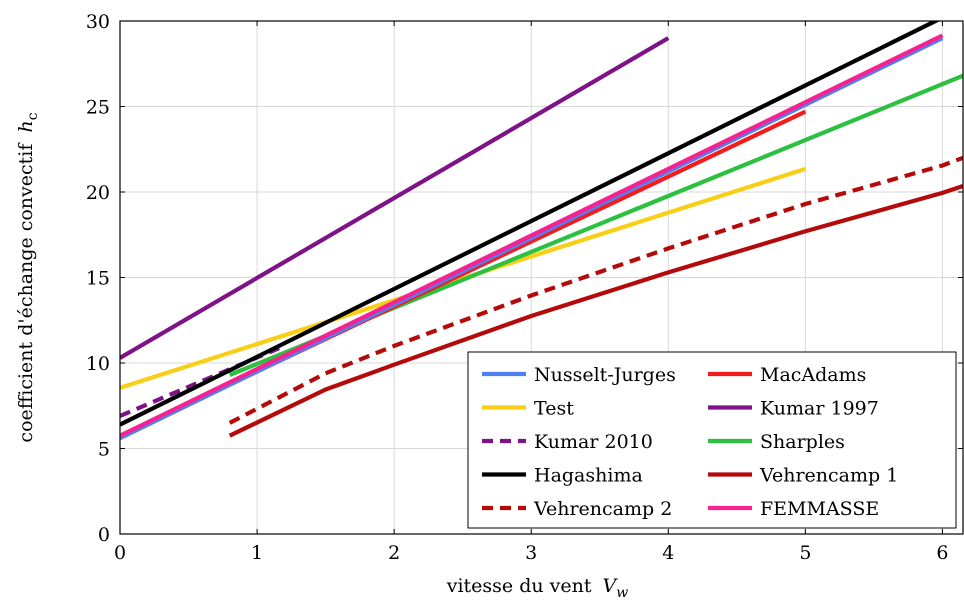  Describe the element at coordinates (593, 442) in the screenshot. I see `legend-label-kumar-2010: Kumar 2010` at that location.